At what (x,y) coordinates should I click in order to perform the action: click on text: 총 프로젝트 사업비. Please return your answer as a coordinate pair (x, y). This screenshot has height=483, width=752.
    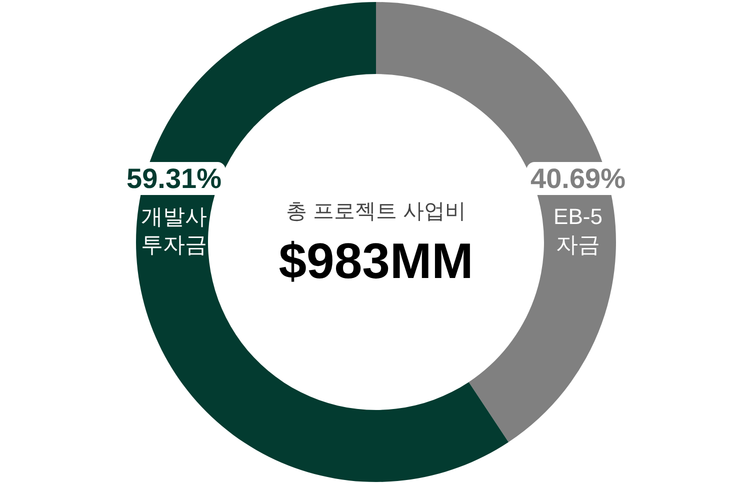
    Looking at the image, I should click on (376, 211).